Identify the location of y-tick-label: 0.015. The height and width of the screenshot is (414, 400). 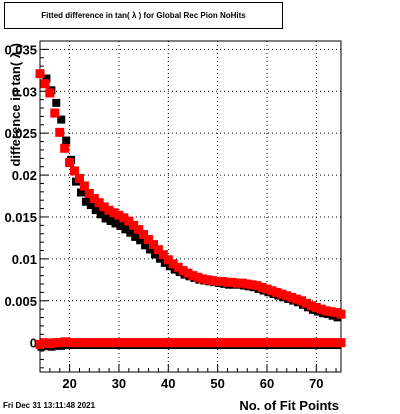
(20, 217).